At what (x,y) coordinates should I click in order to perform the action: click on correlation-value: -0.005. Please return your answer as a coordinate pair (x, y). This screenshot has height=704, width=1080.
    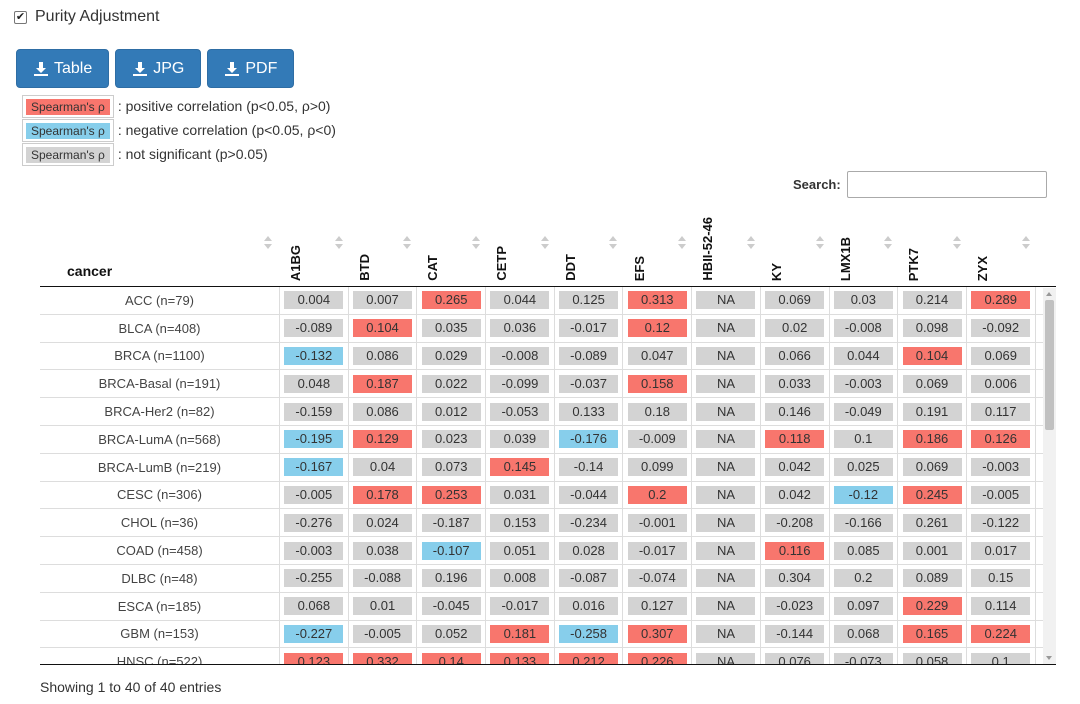
    Looking at the image, I should click on (383, 633).